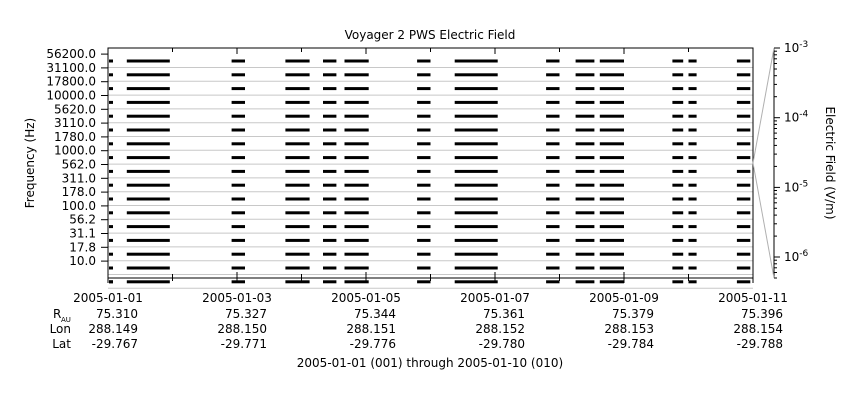  What do you see at coordinates (504, 314) in the screenshot?
I see `ephem-value: 75.361` at bounding box center [504, 314].